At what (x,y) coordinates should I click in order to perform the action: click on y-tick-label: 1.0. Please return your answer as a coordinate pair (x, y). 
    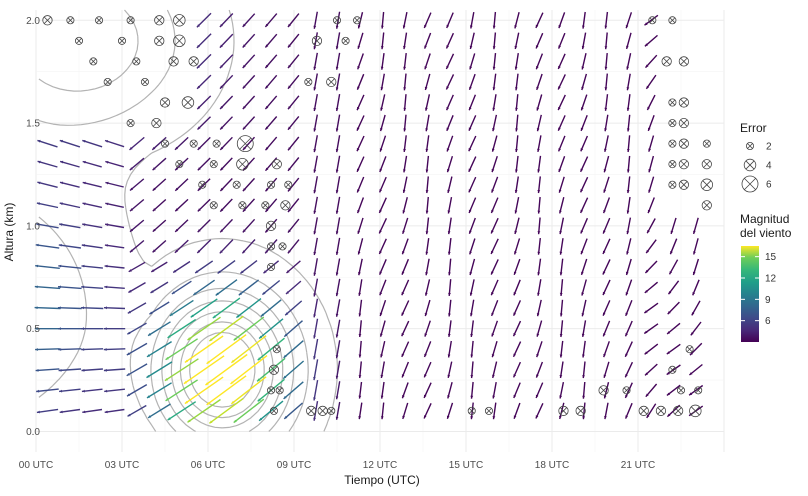
    Looking at the image, I should click on (33, 226).